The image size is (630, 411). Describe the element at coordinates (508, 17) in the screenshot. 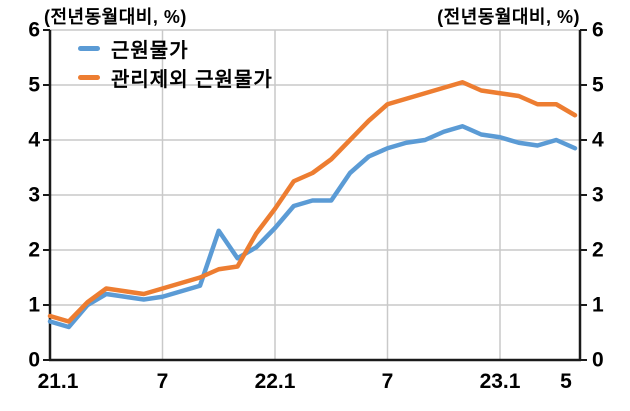

I see `chart-title-right: (전년동월대비, %)` at that location.